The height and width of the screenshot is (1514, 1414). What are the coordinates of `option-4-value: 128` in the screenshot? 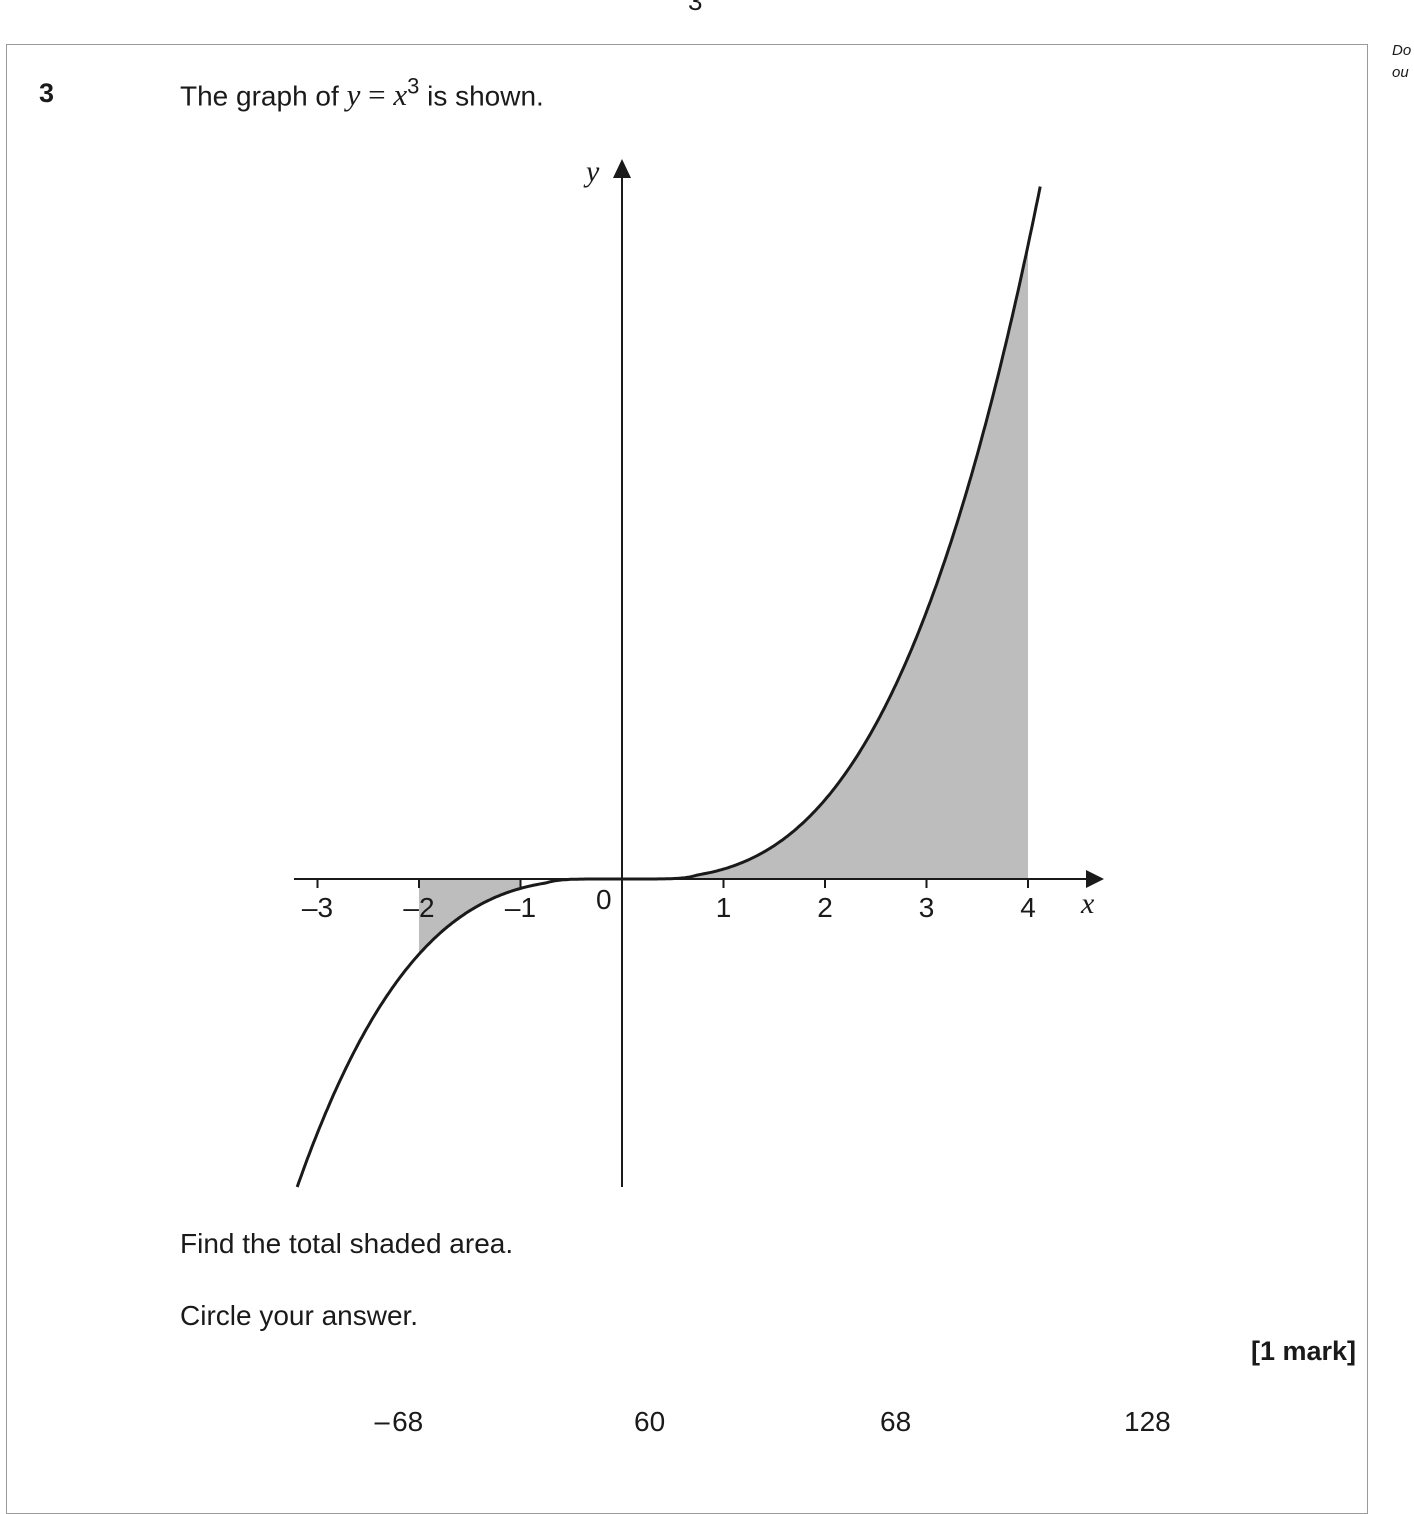 It's located at (1147, 1421).